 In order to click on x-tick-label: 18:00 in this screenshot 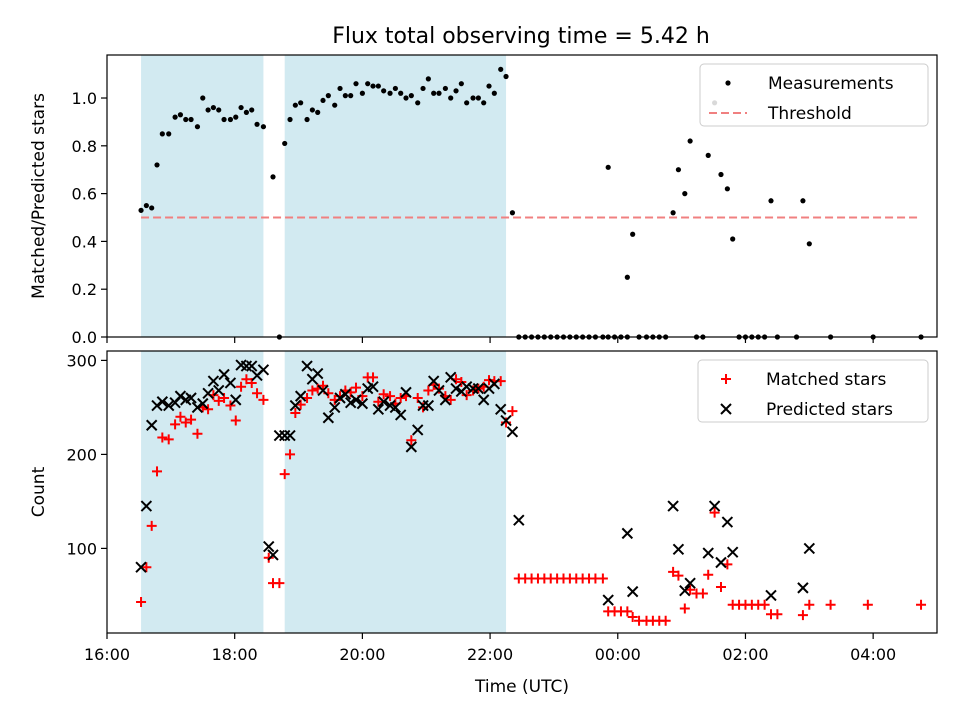, I will do `click(235, 654)`.